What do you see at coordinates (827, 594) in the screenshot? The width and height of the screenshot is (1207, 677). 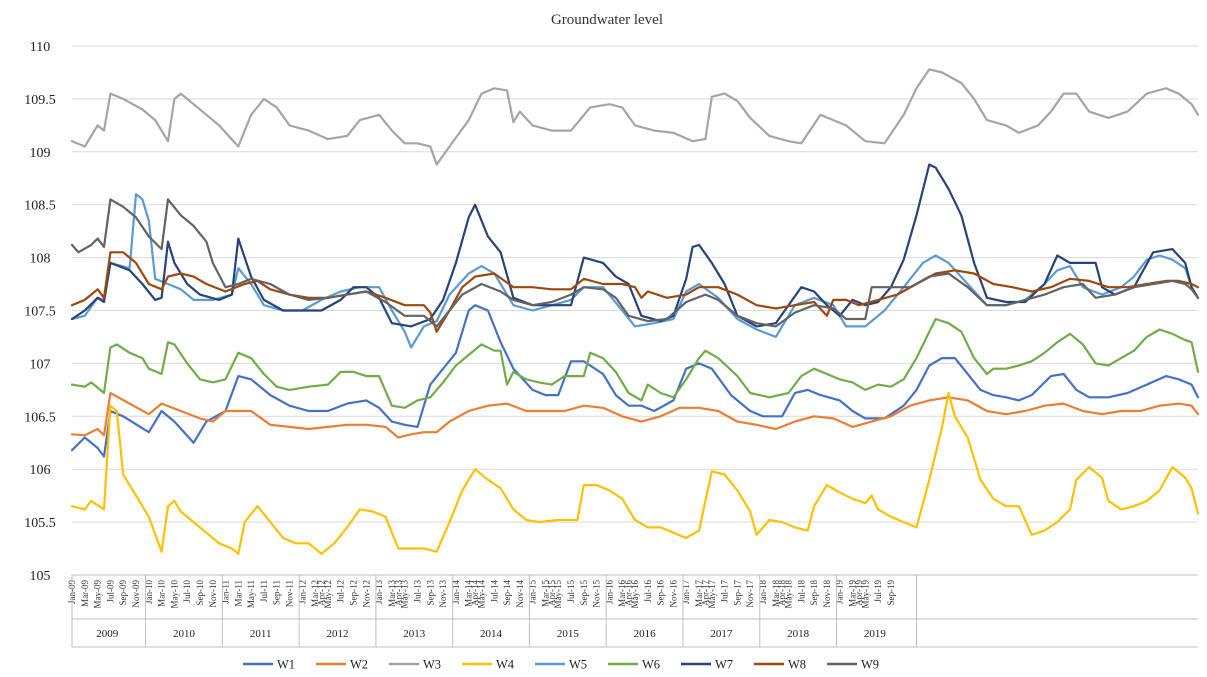 I see `x-tick-label: Nov-18` at bounding box center [827, 594].